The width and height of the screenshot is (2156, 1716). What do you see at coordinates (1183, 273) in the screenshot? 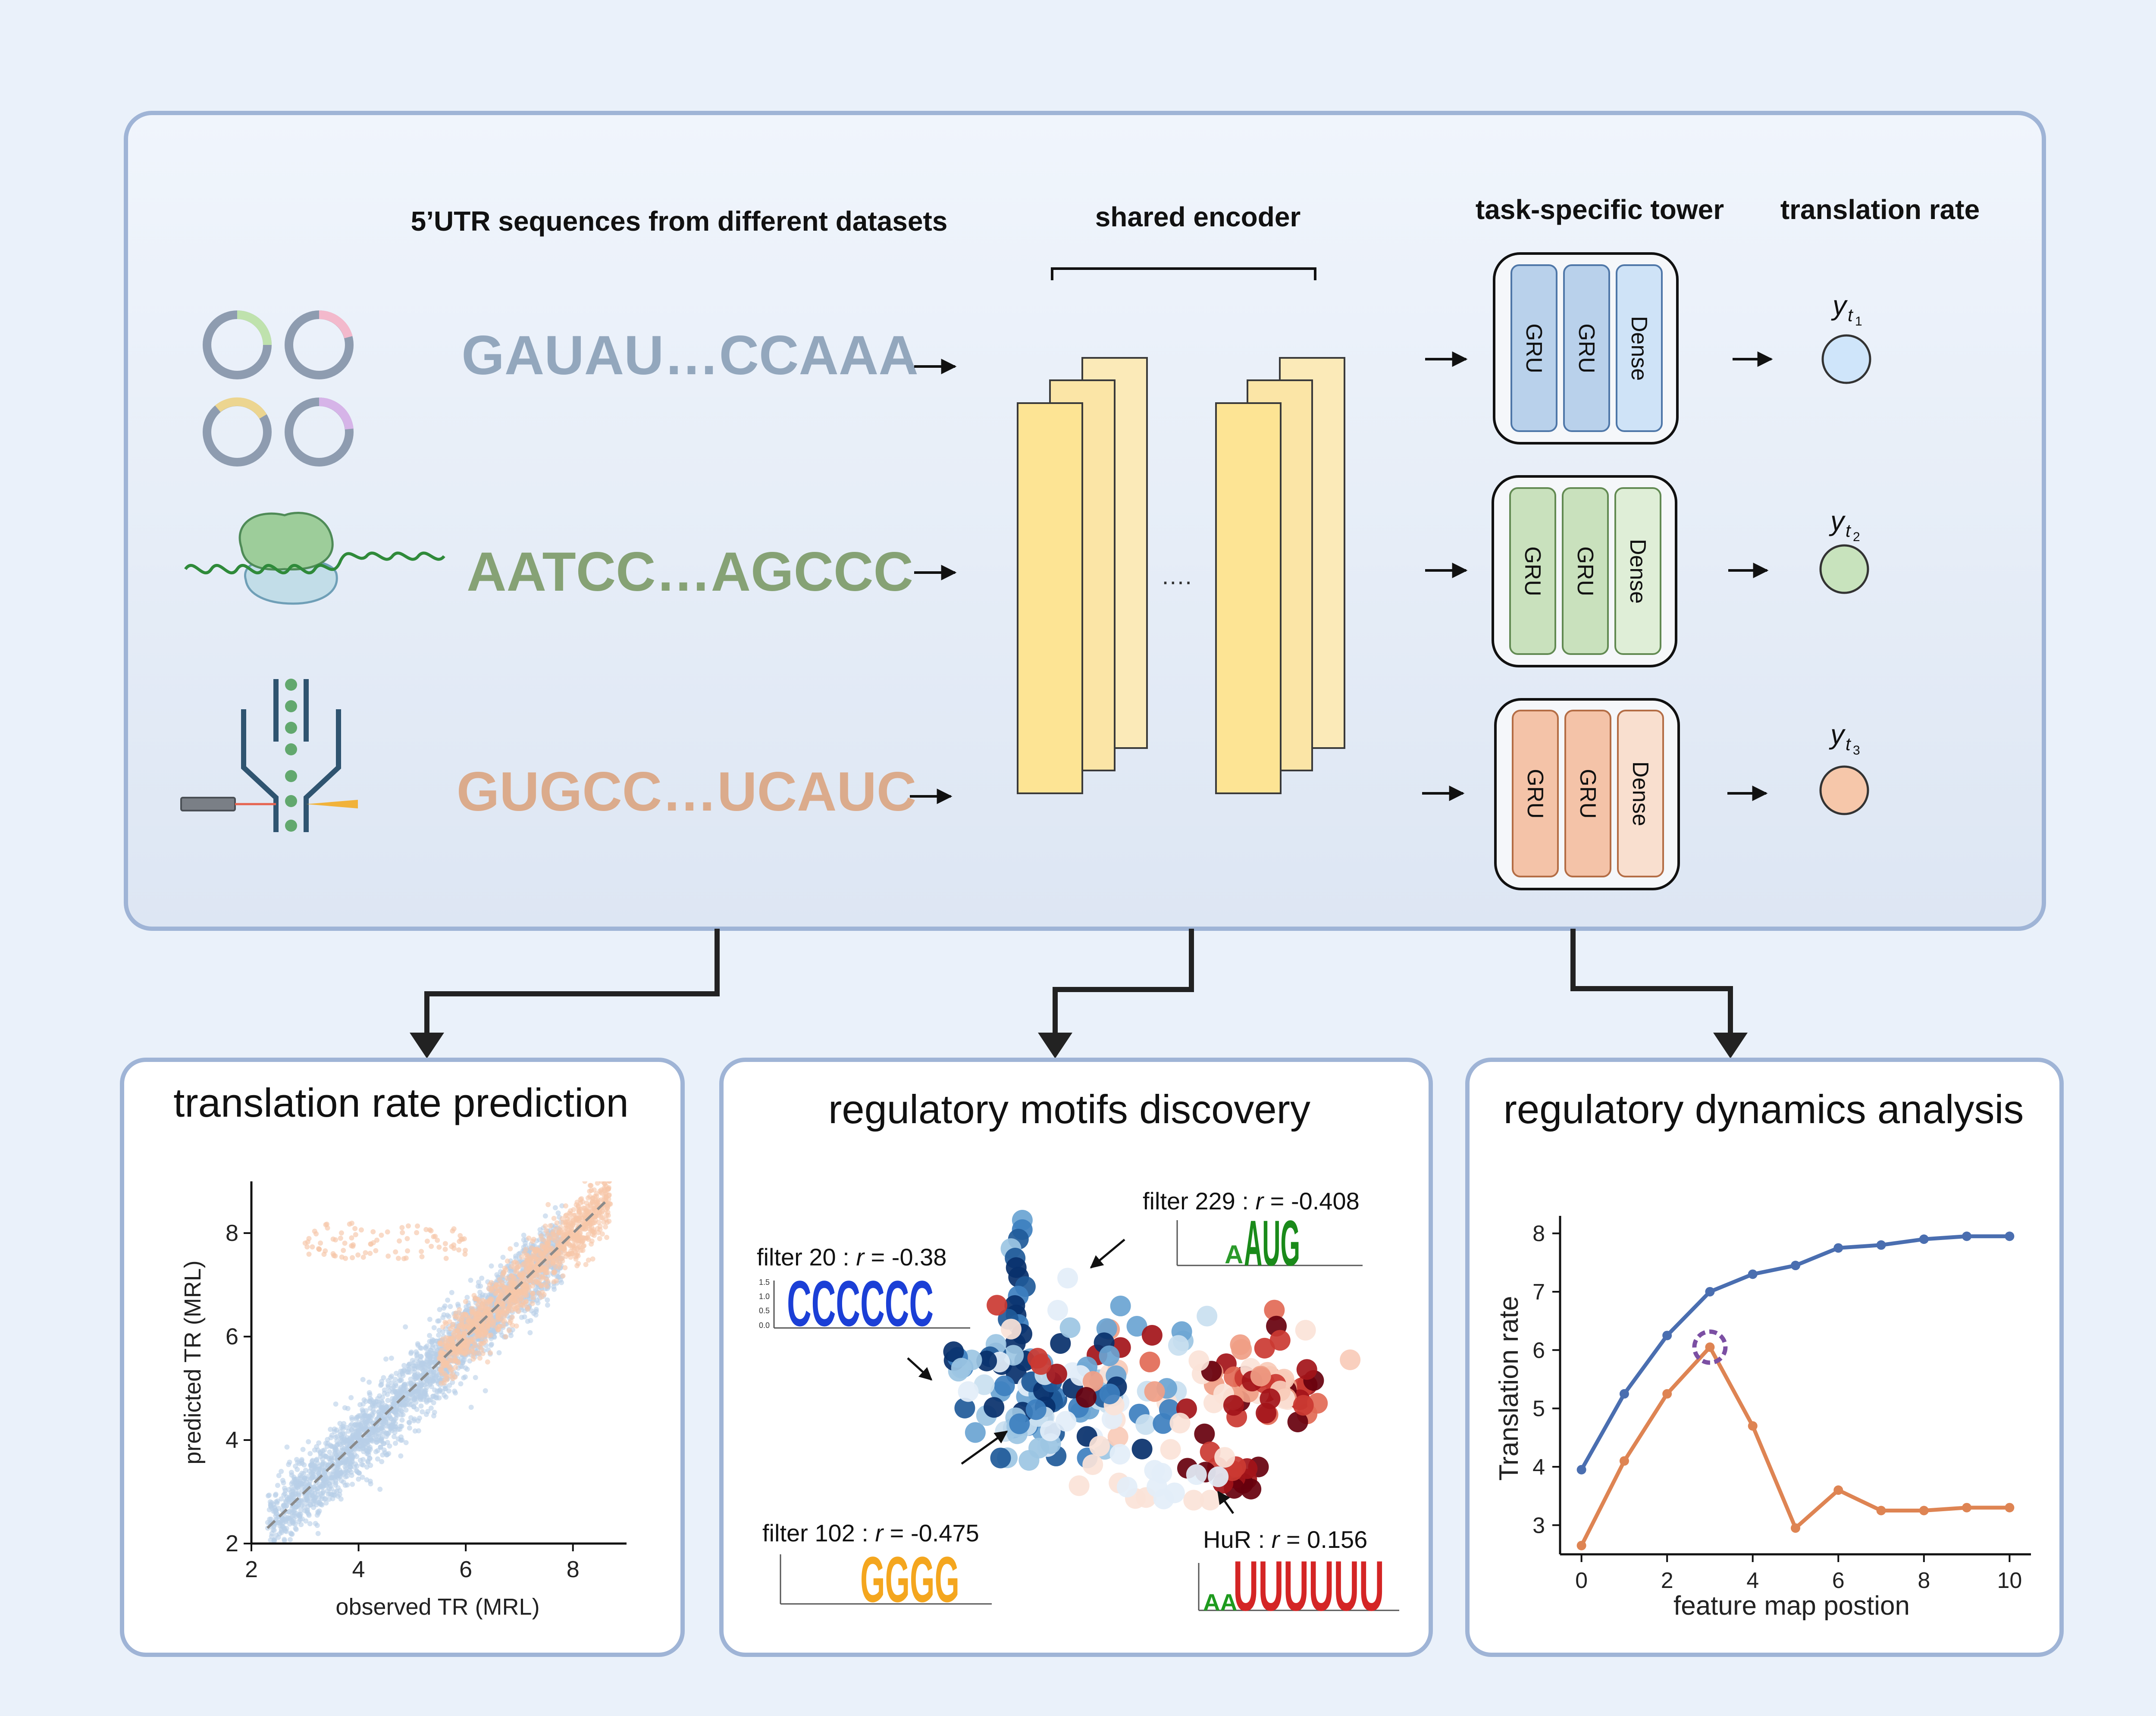
I see `encoder-bracket` at bounding box center [1183, 273].